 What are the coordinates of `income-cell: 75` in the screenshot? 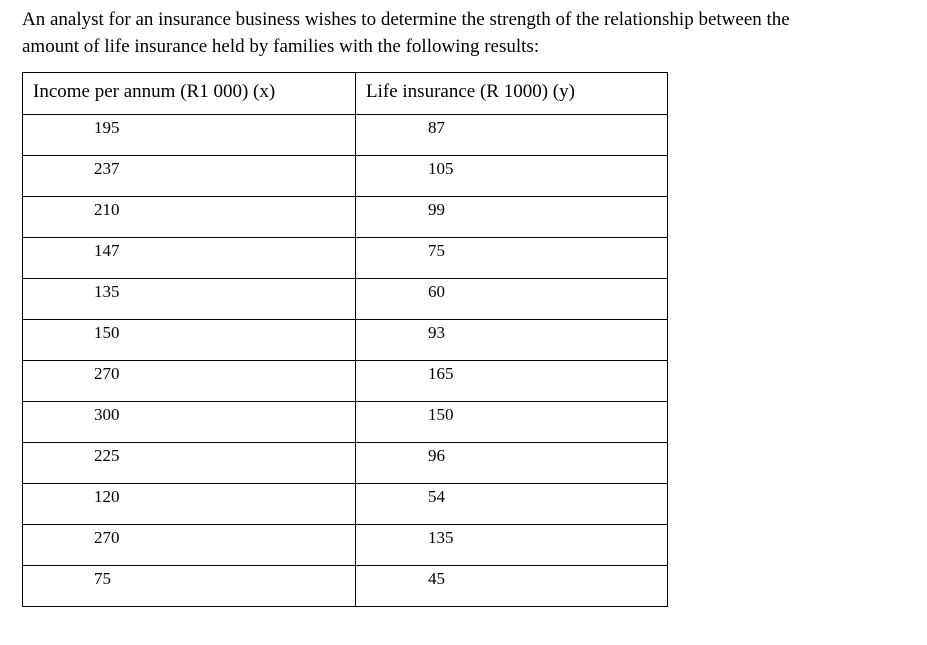 It's located at (189, 586).